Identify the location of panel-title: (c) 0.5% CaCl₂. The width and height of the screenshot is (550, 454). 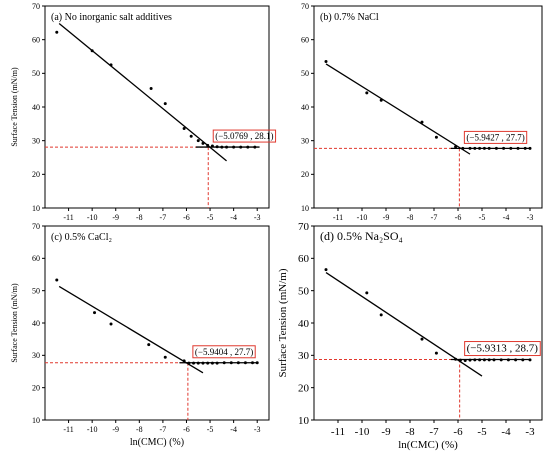
(81, 237).